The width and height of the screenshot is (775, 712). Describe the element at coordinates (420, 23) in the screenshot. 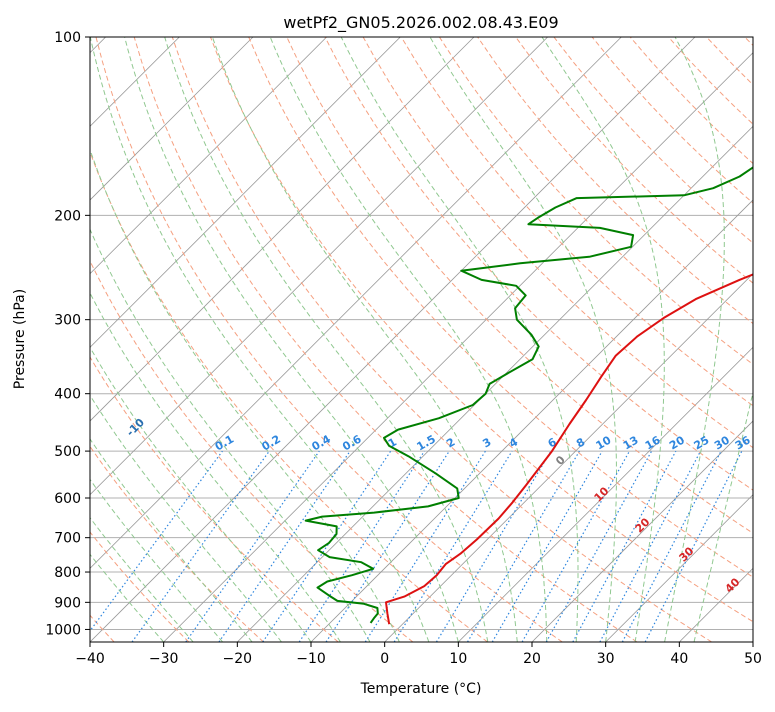

I see `chart-title: wetPf2_GN05.2026.002.08.43.E09` at that location.